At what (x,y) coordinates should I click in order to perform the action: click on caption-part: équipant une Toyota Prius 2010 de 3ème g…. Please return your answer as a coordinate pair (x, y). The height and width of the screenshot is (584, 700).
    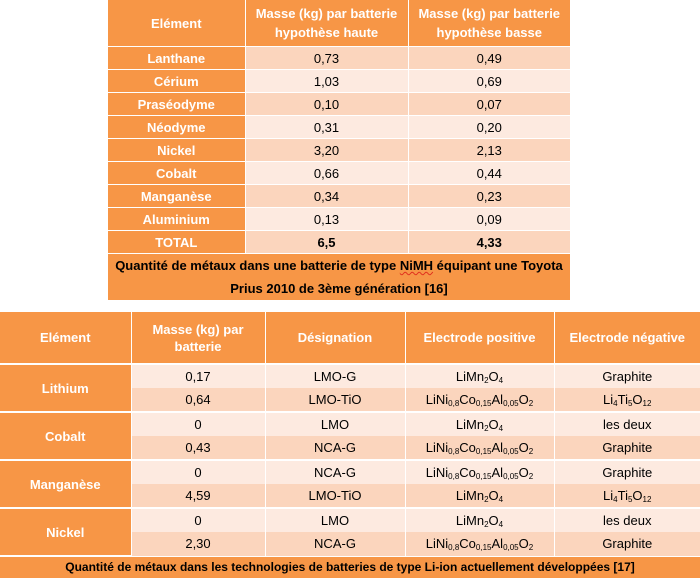
    Looking at the image, I should click on (396, 277).